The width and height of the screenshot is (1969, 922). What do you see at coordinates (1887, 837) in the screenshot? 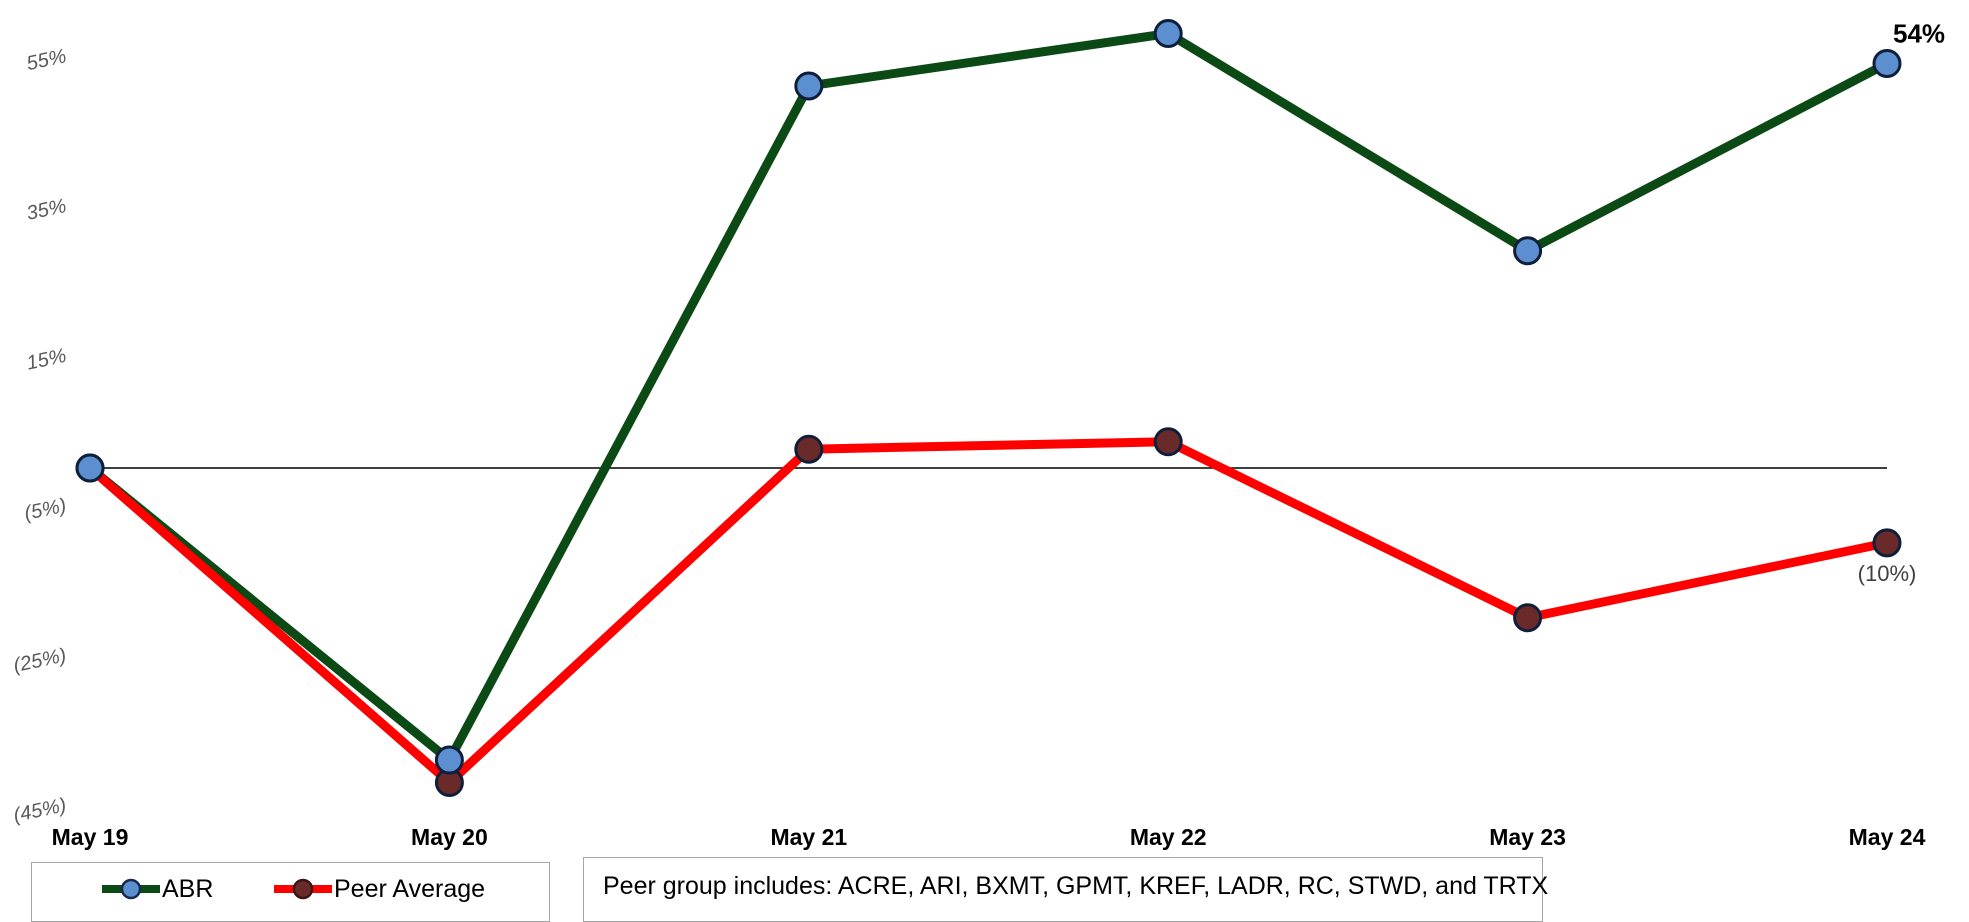
I see `x-tick-label-may-24: May 24` at bounding box center [1887, 837].